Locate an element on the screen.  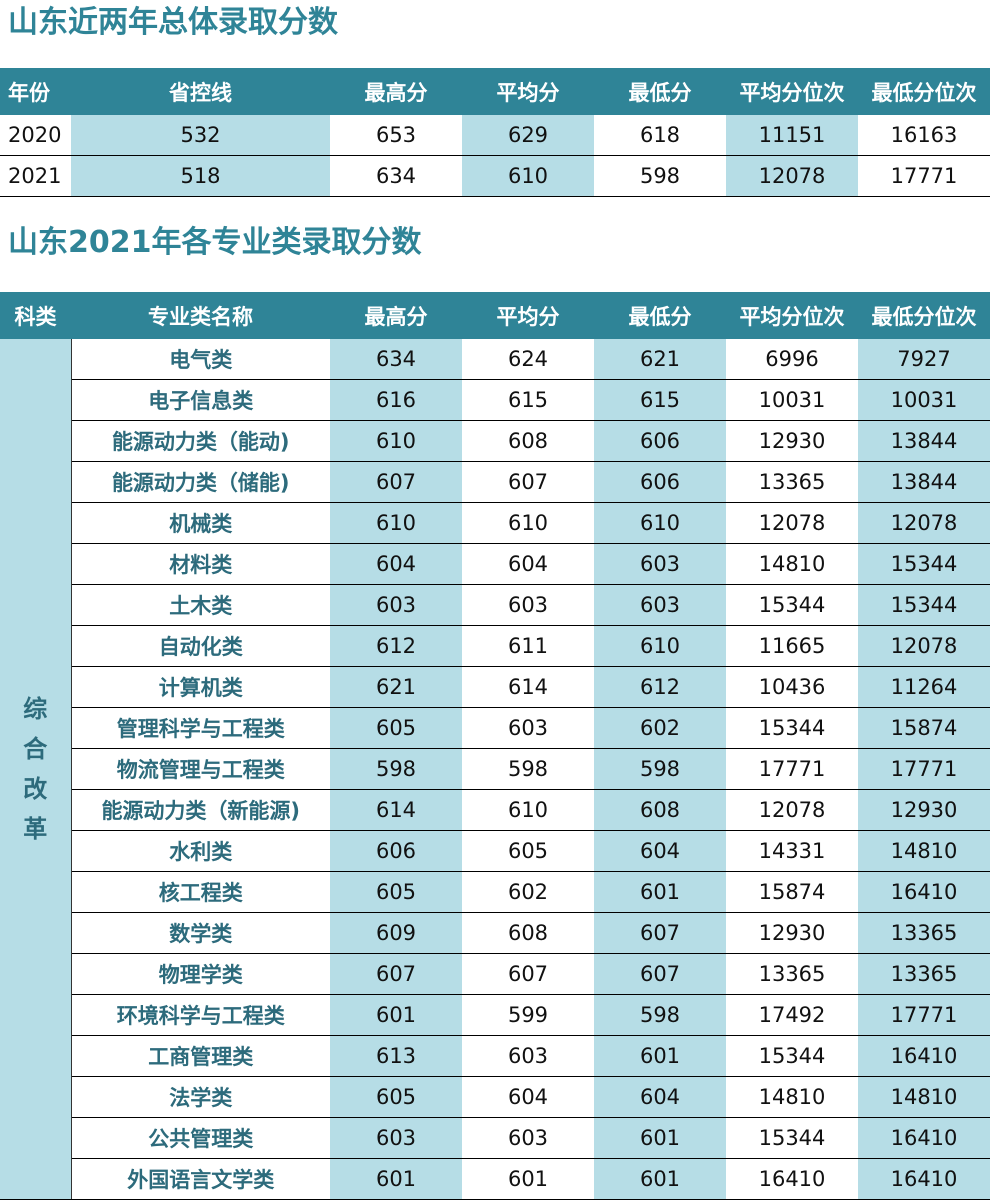
year-cell: 2021 is located at coordinates (35, 176).